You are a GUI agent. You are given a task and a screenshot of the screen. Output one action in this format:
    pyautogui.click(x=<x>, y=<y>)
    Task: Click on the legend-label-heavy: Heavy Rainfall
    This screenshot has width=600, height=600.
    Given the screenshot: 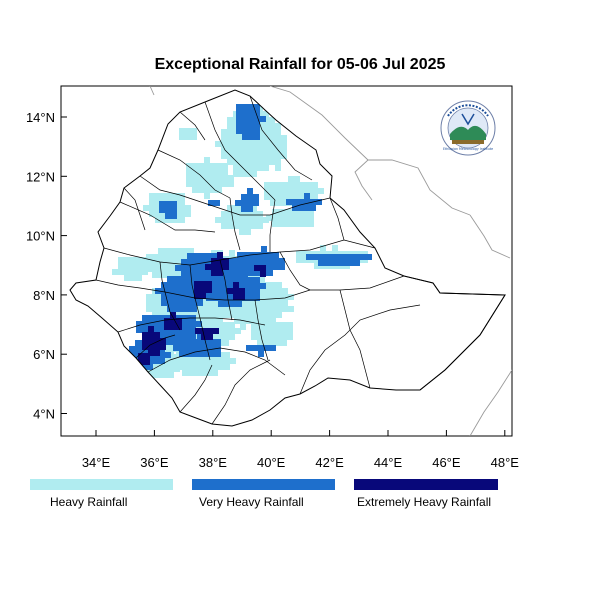 What is the action you would take?
    pyautogui.click(x=89, y=502)
    